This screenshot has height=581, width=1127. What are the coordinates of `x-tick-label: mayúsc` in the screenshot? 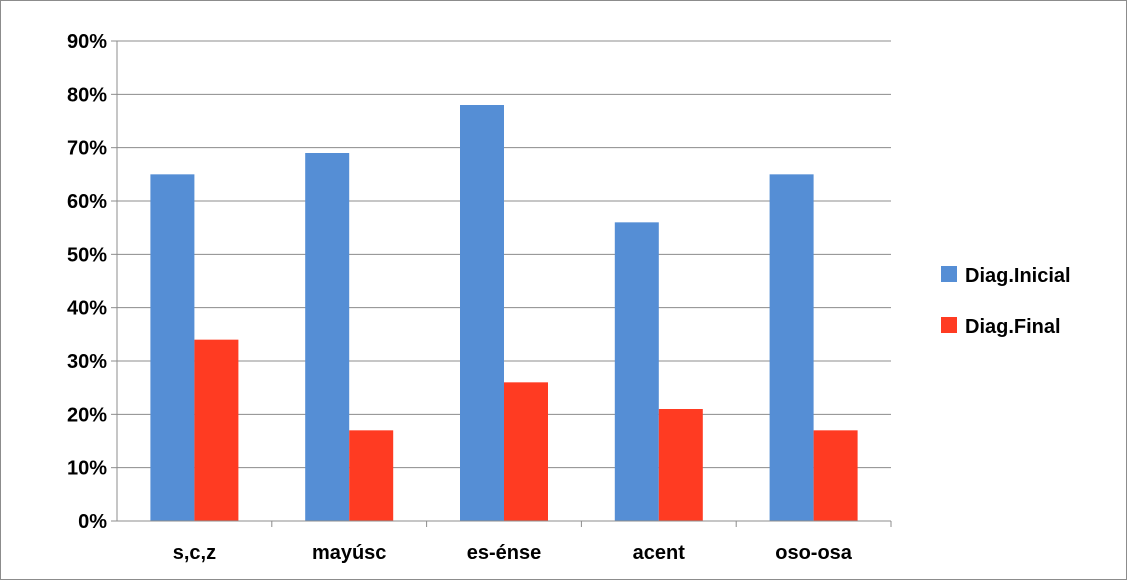 It's located at (349, 553).